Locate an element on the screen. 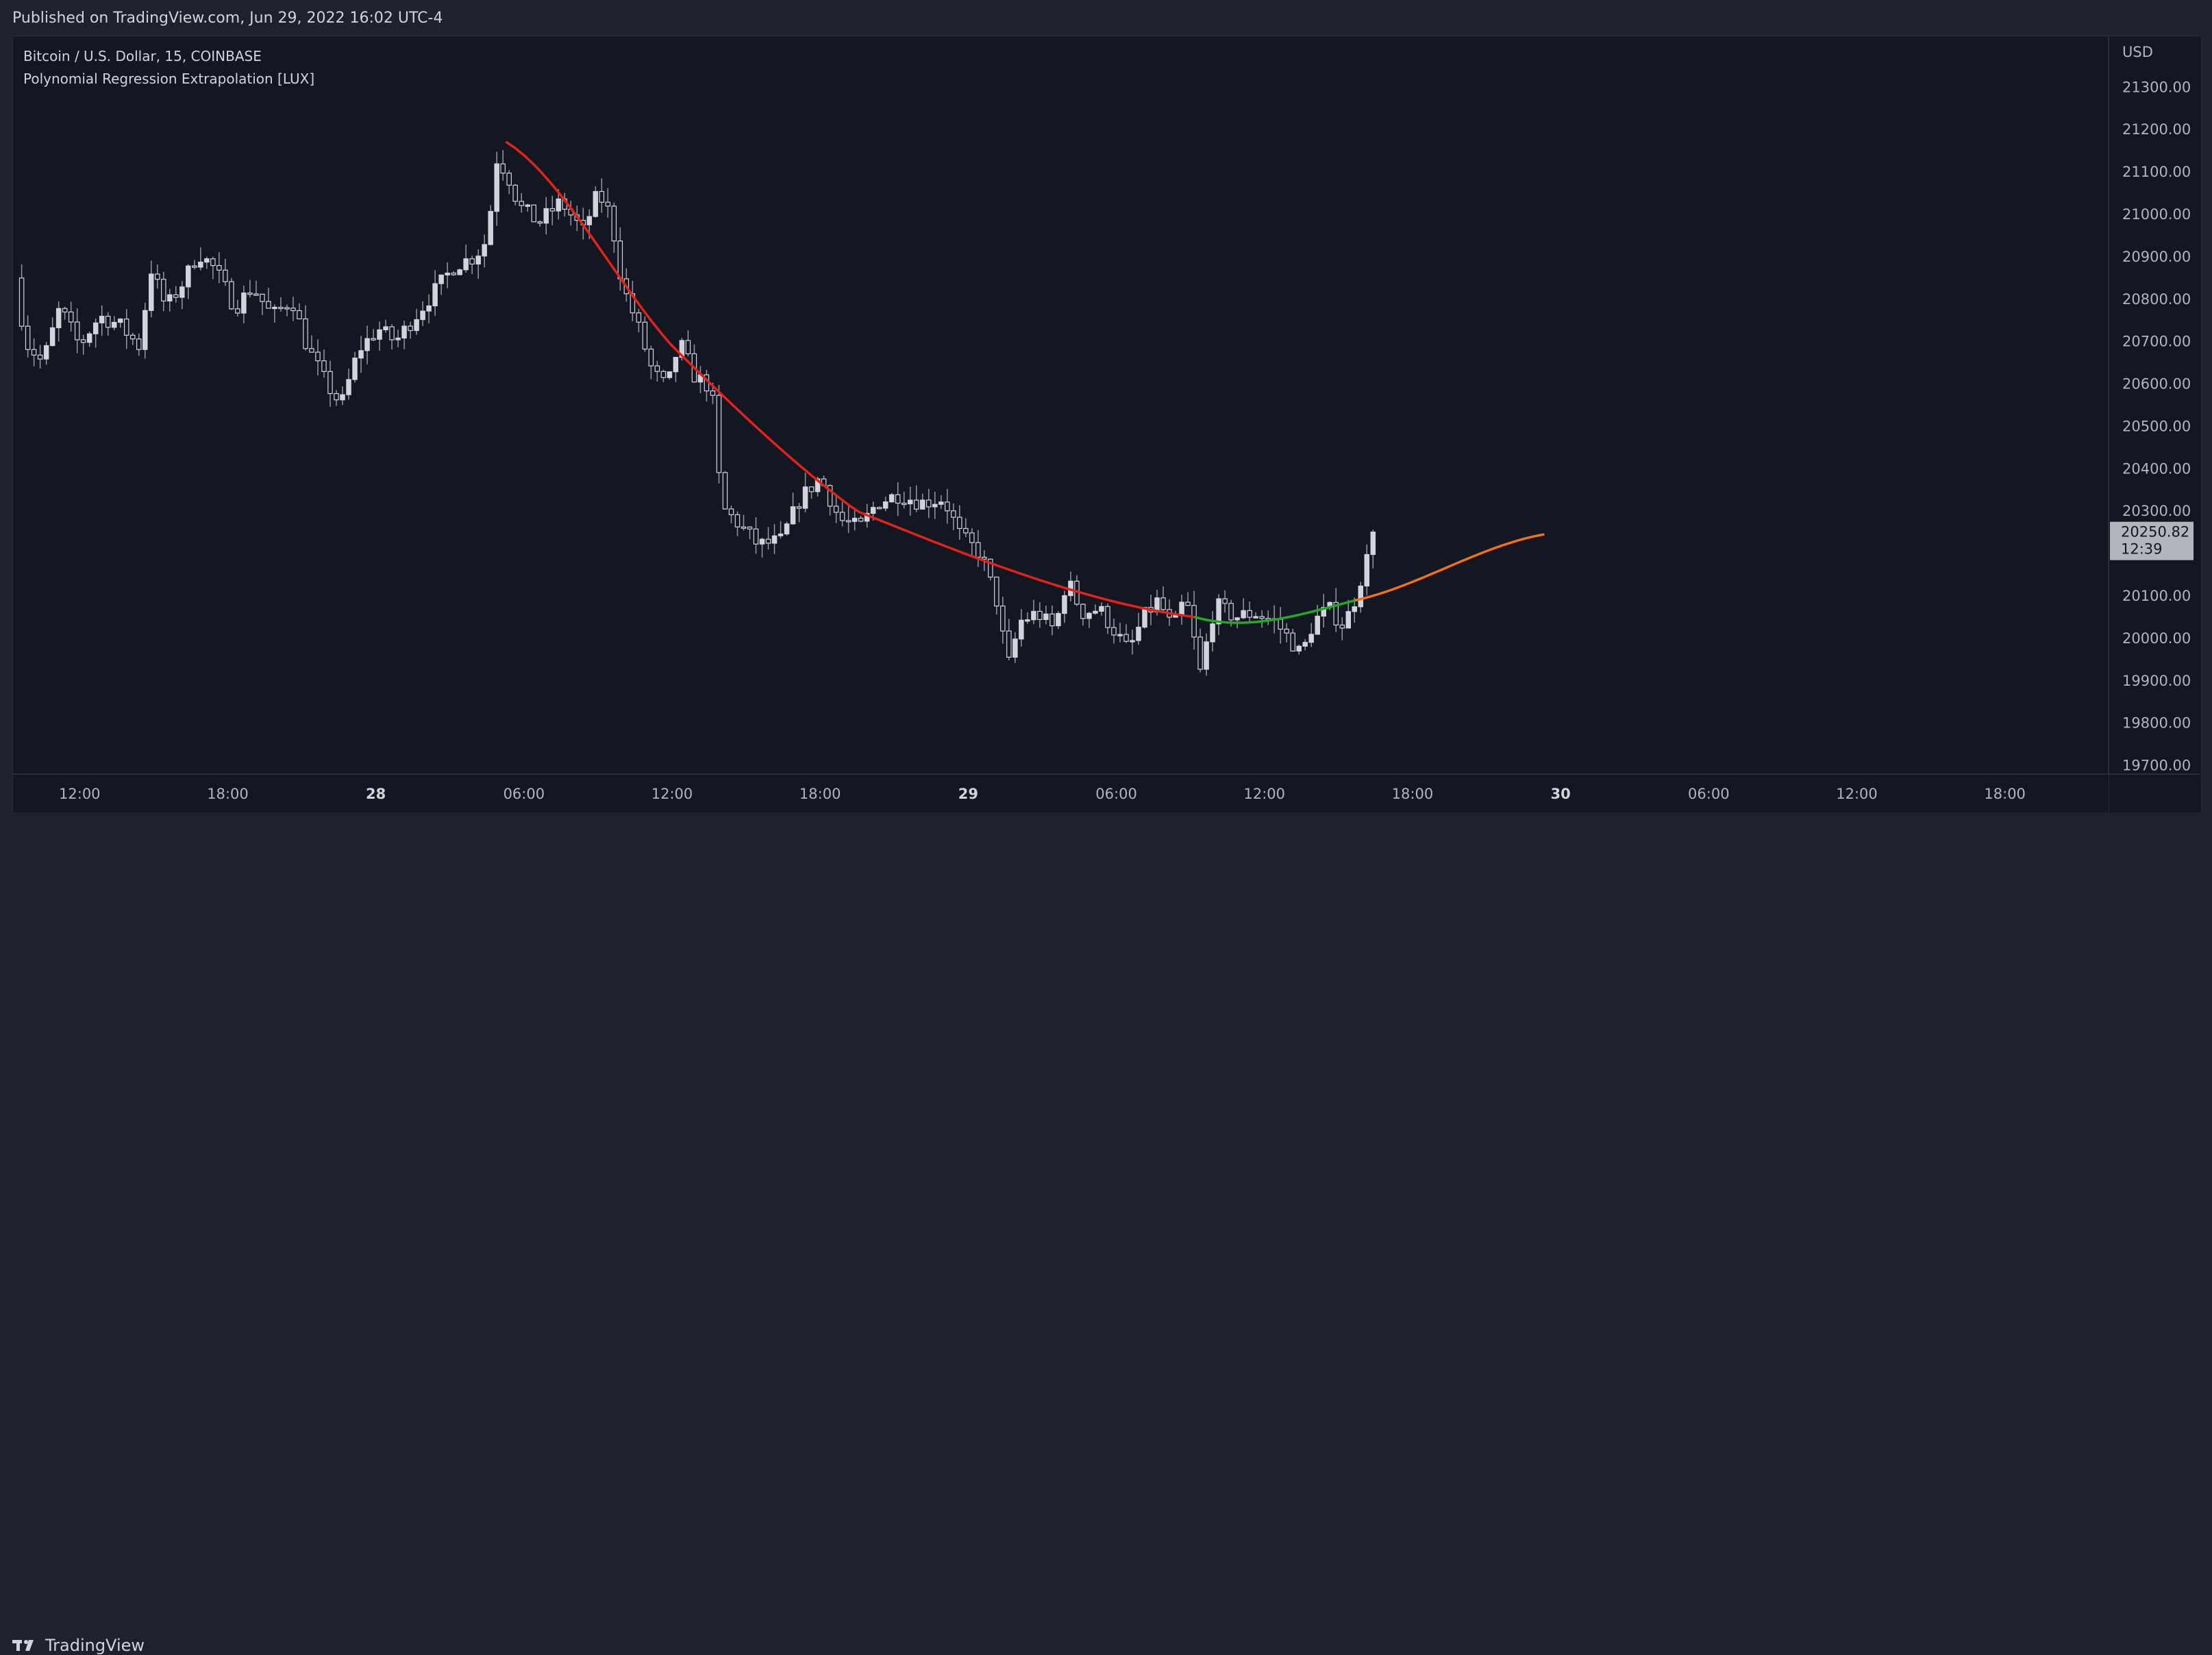  brand-name: TradingView is located at coordinates (95, 1645).